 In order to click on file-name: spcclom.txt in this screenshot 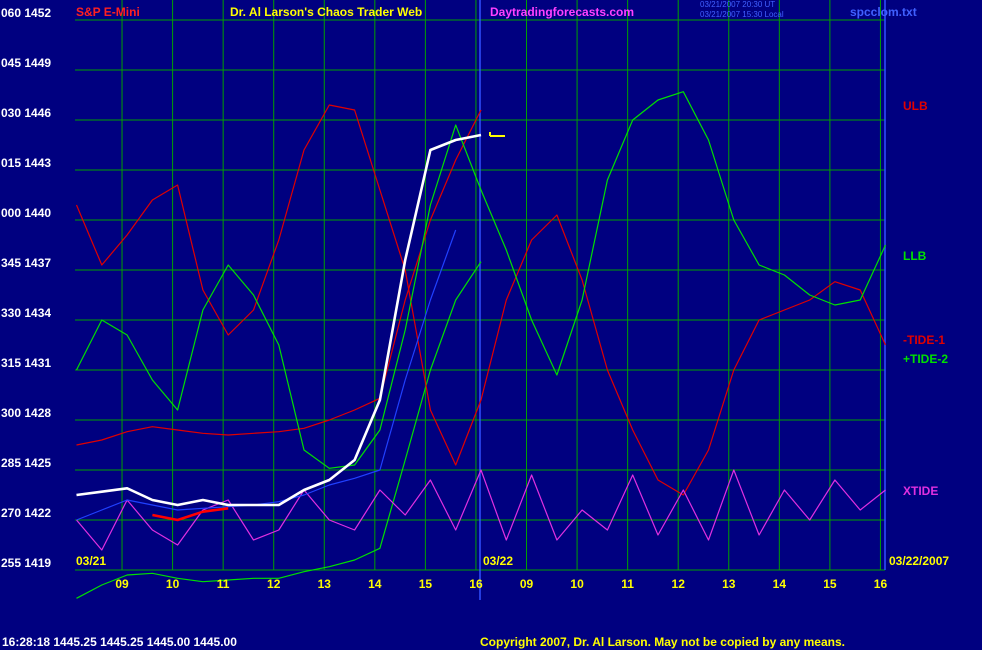, I will do `click(883, 12)`.